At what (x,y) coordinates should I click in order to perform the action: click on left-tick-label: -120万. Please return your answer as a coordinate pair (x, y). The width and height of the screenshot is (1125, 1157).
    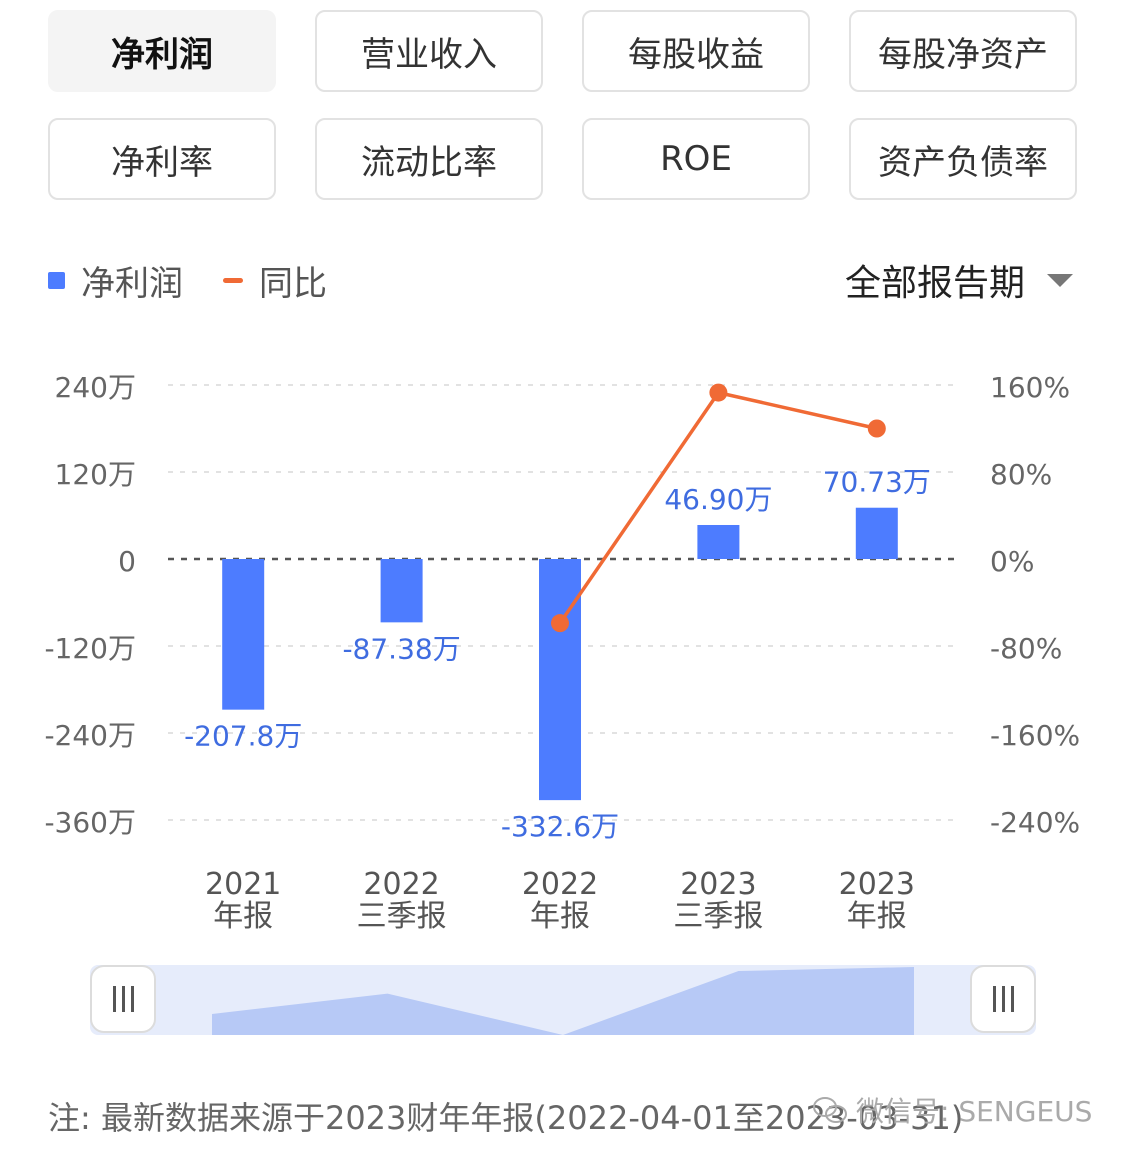
    Looking at the image, I should click on (90, 648).